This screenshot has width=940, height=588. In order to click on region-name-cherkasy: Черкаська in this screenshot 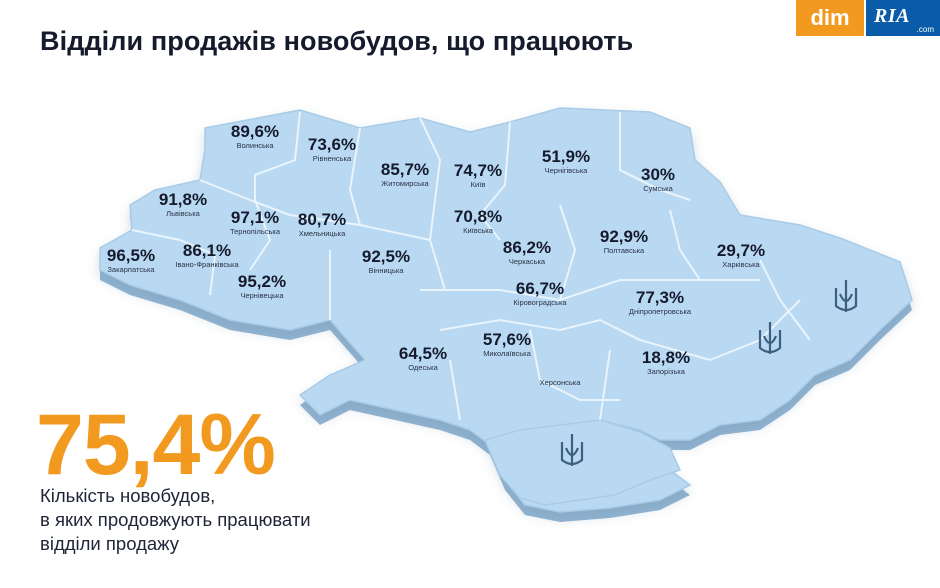, I will do `click(527, 261)`.